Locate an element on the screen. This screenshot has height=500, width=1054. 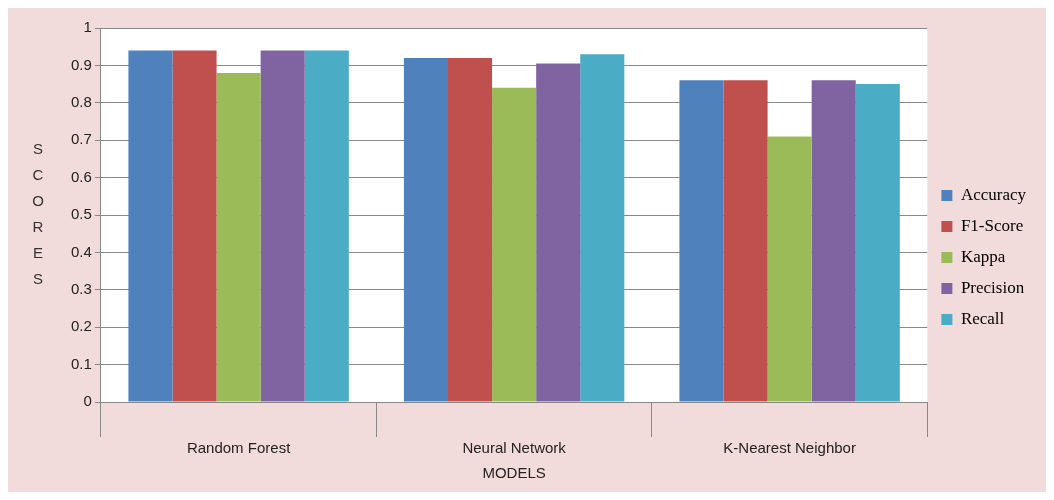
y-tick-label: 0.8 is located at coordinates (81, 101).